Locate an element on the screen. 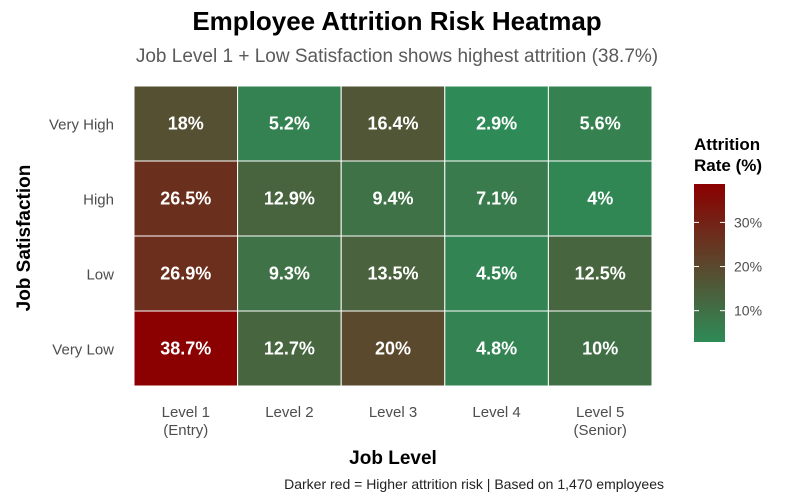  cell-value-label: 18% is located at coordinates (186, 124).